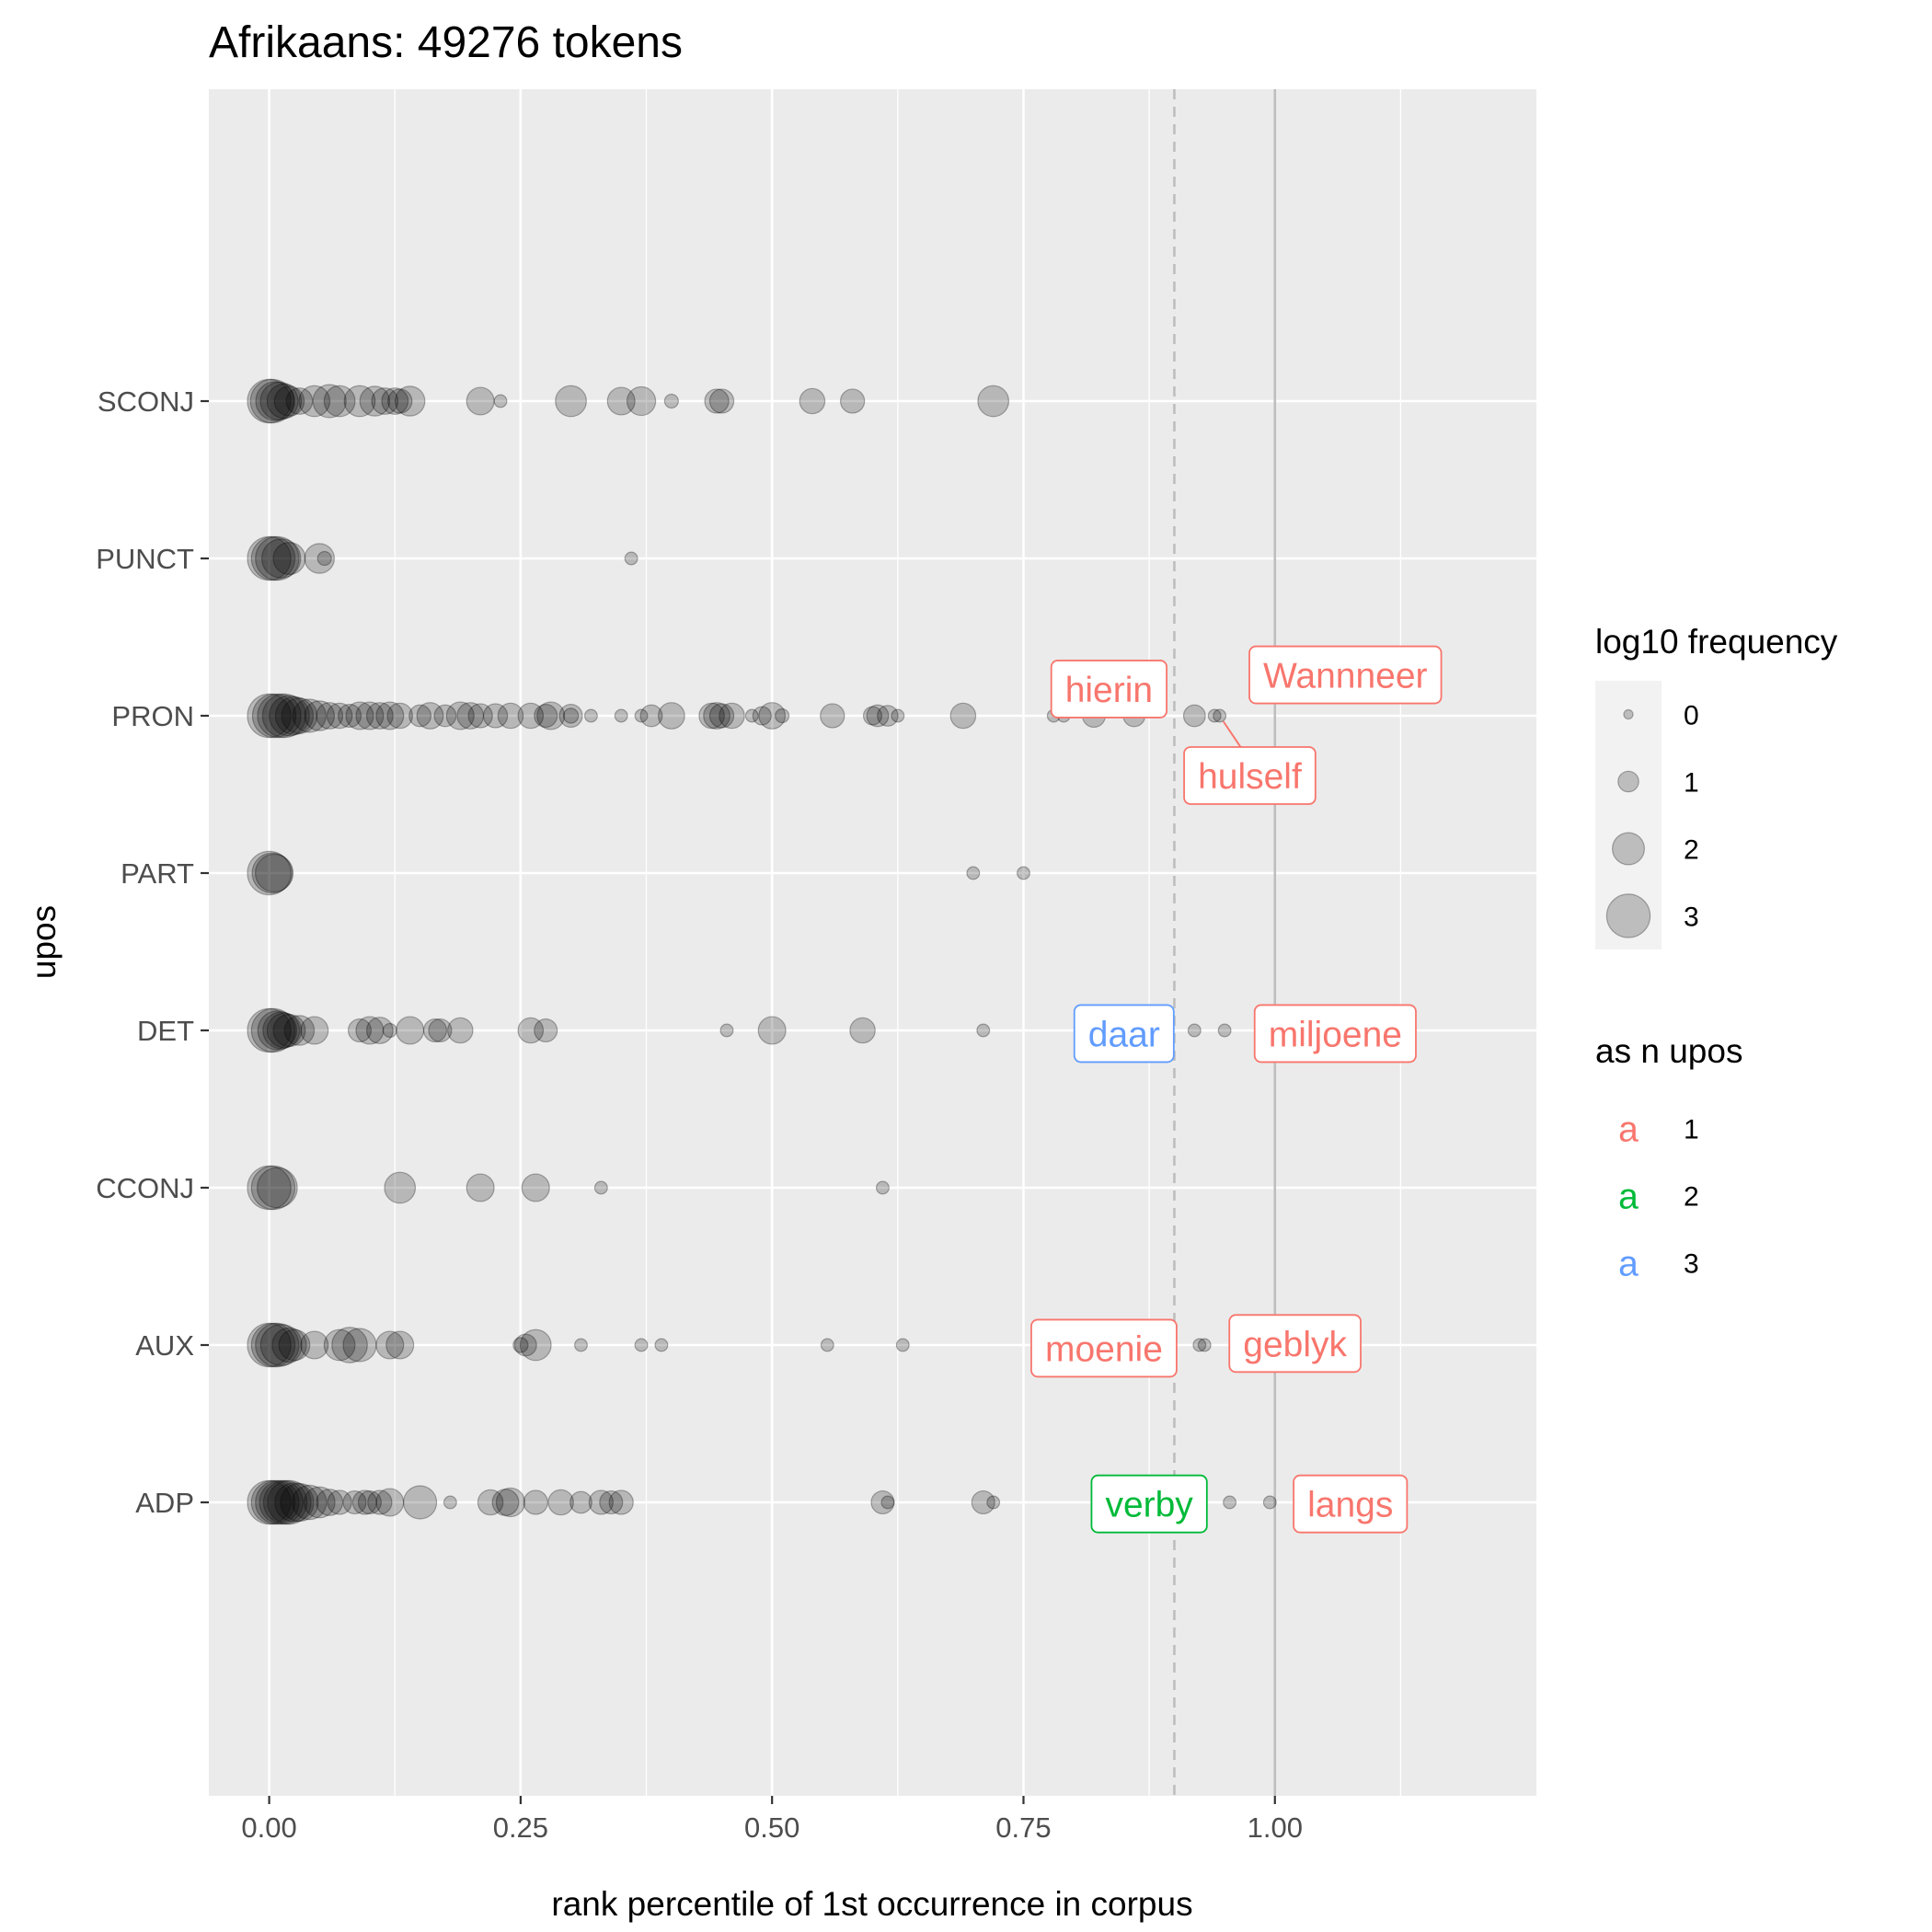  Describe the element at coordinates (442, 558) in the screenshot. I see `series-punct` at that location.